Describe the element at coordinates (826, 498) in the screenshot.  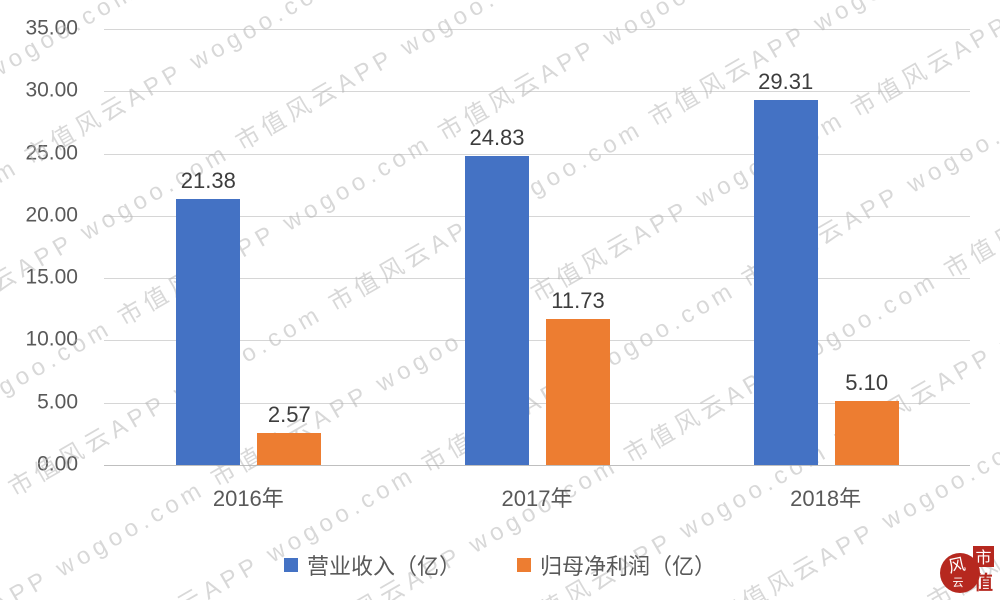
I see `x-category-label: 2018年` at that location.